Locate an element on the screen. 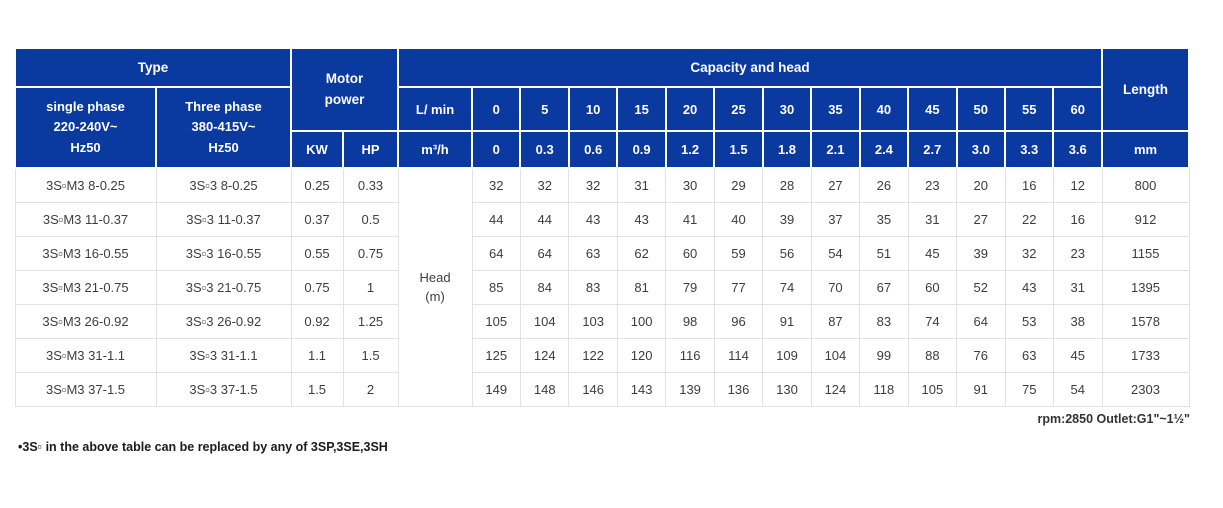 This screenshot has width=1223, height=508. head-value: 37 is located at coordinates (835, 219).